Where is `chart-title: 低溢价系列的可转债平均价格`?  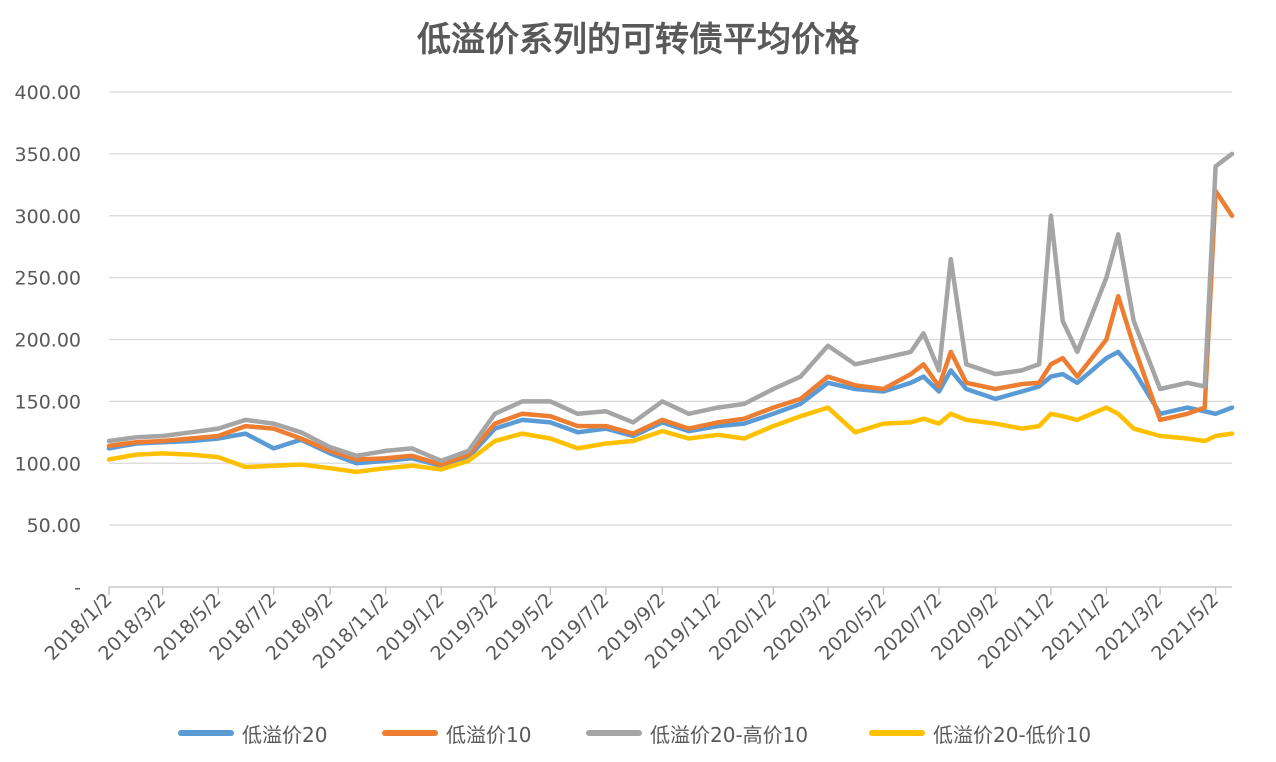
chart-title: 低溢价系列的可转债平均价格 is located at coordinates (638, 40).